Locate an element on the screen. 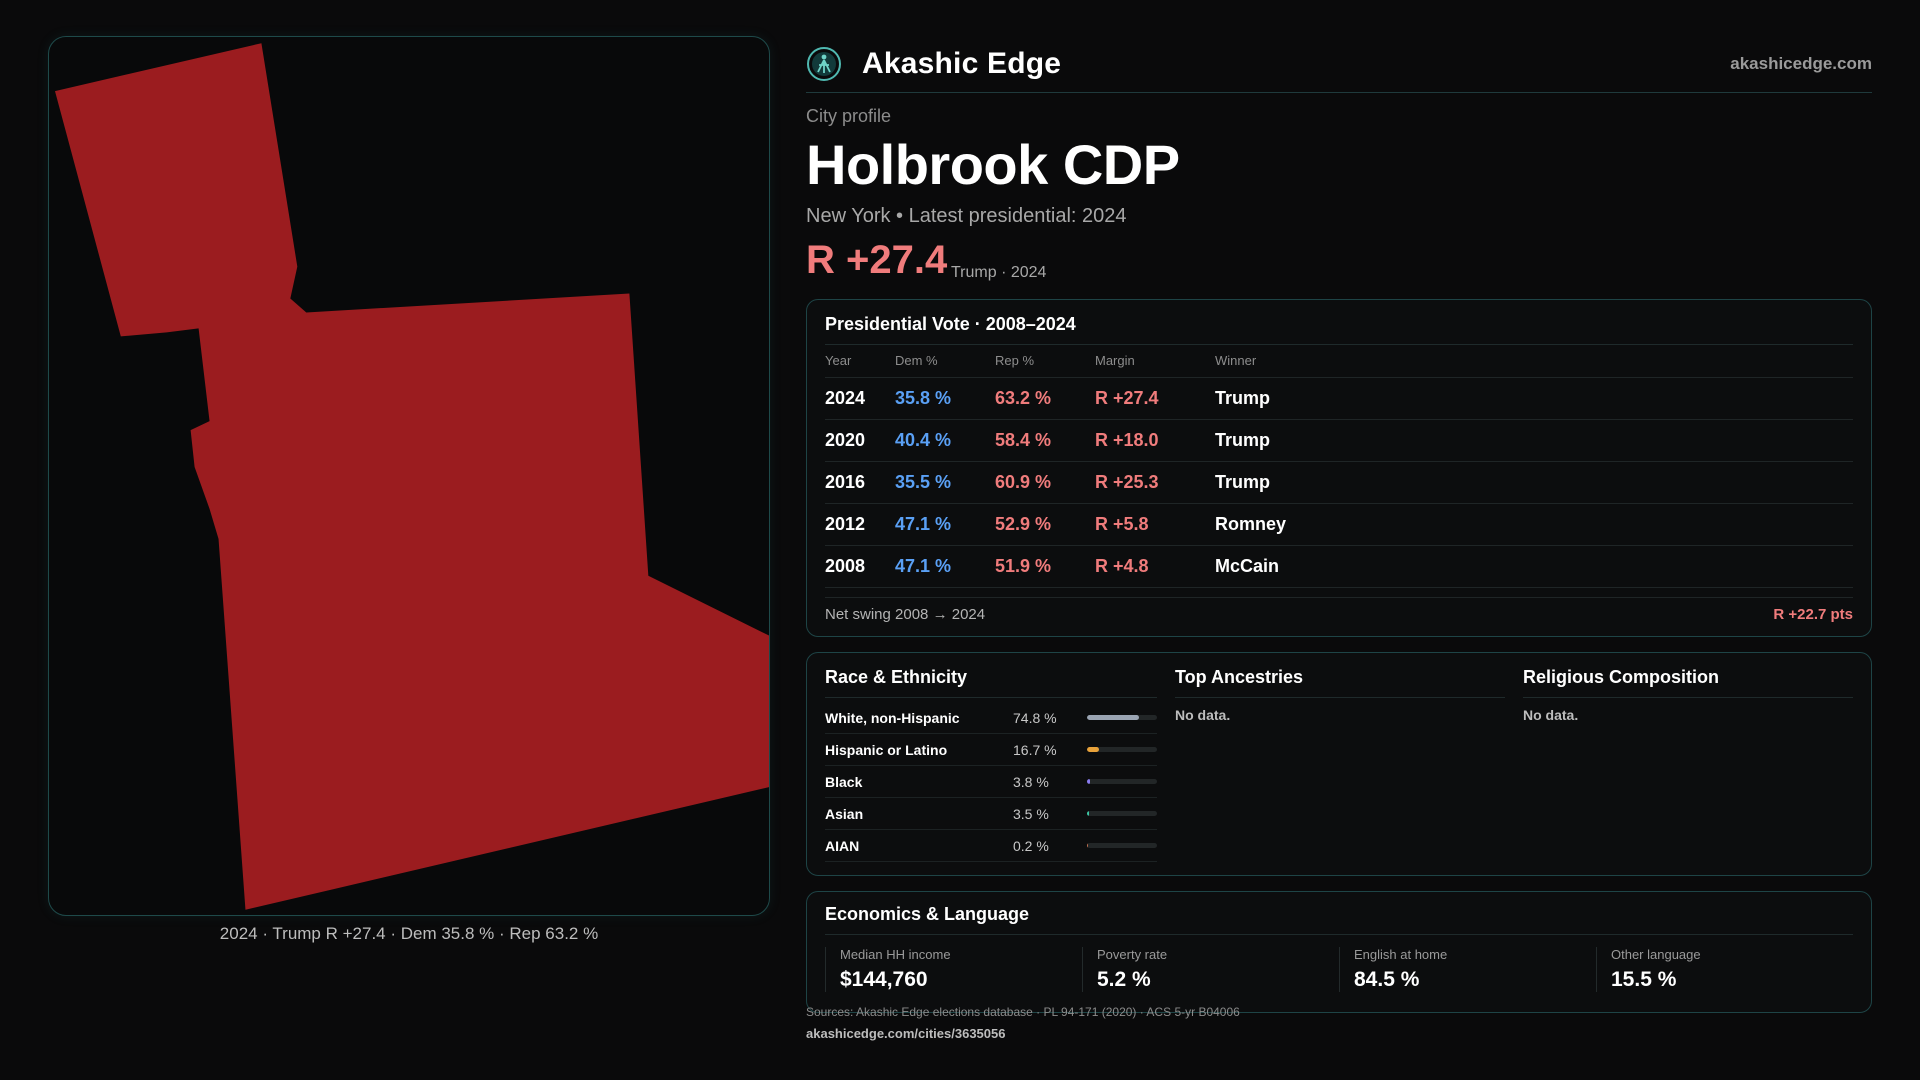  stat-poverty-rate: Poverty rate 5.2 % is located at coordinates (1210, 969).